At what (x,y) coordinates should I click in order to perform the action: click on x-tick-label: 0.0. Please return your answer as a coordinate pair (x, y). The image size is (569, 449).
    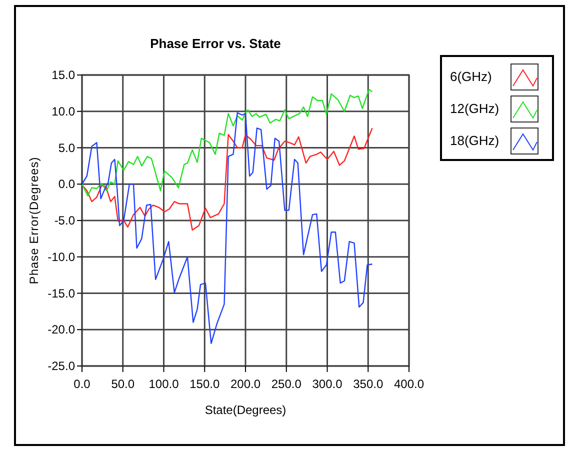
    Looking at the image, I should click on (82, 384).